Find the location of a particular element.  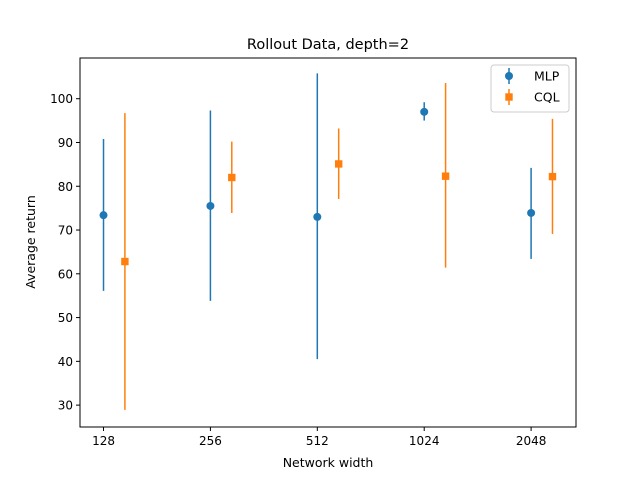

x-tick-label: 128 is located at coordinates (103, 441).